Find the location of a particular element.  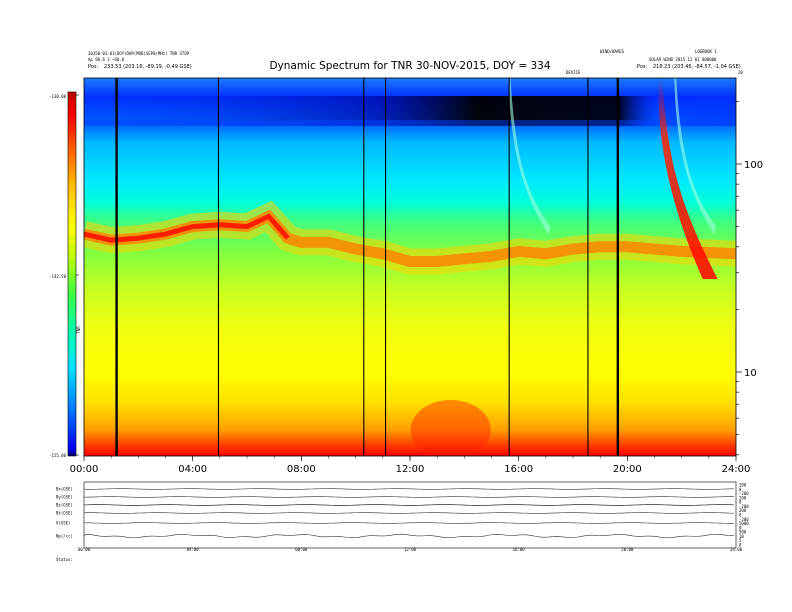

x-tick-label: 00:00 is located at coordinates (84, 469).